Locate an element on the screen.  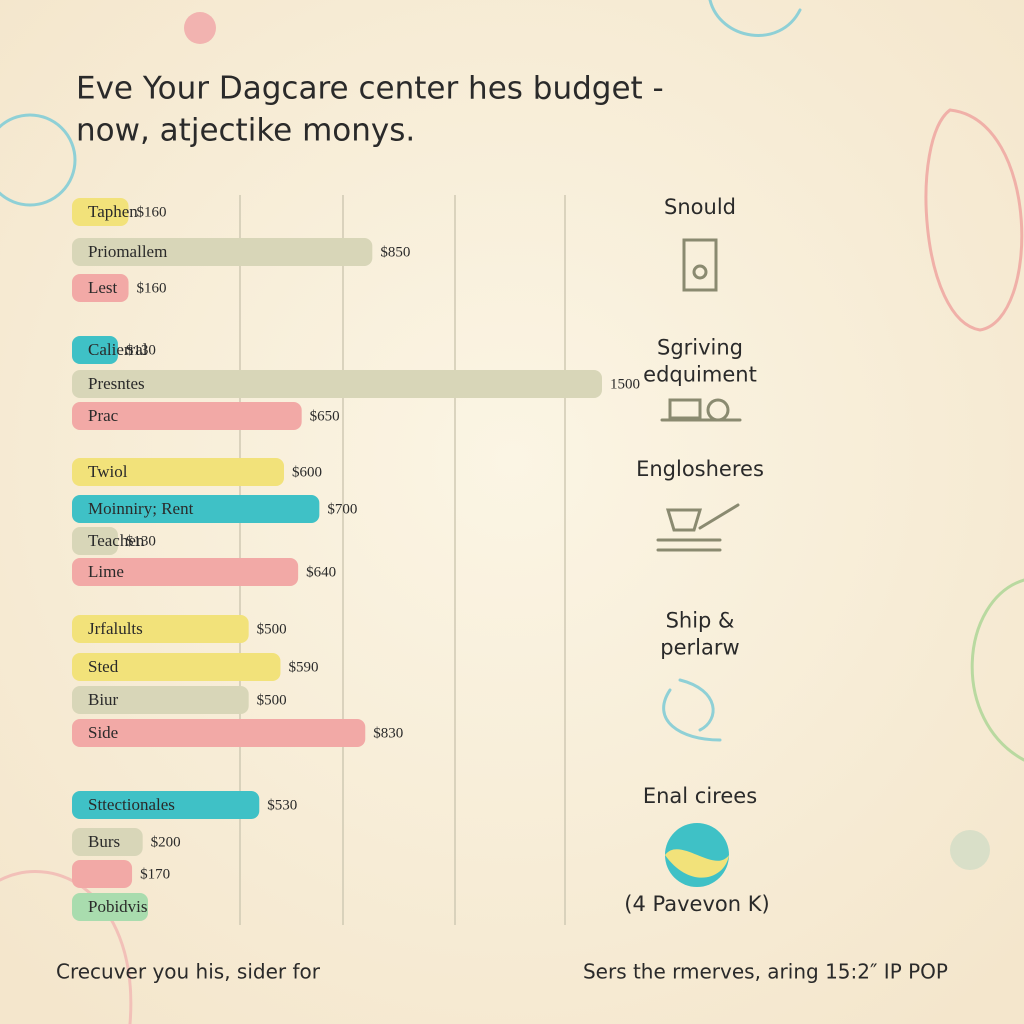
bar-label: Priomallem is located at coordinates (127, 251).